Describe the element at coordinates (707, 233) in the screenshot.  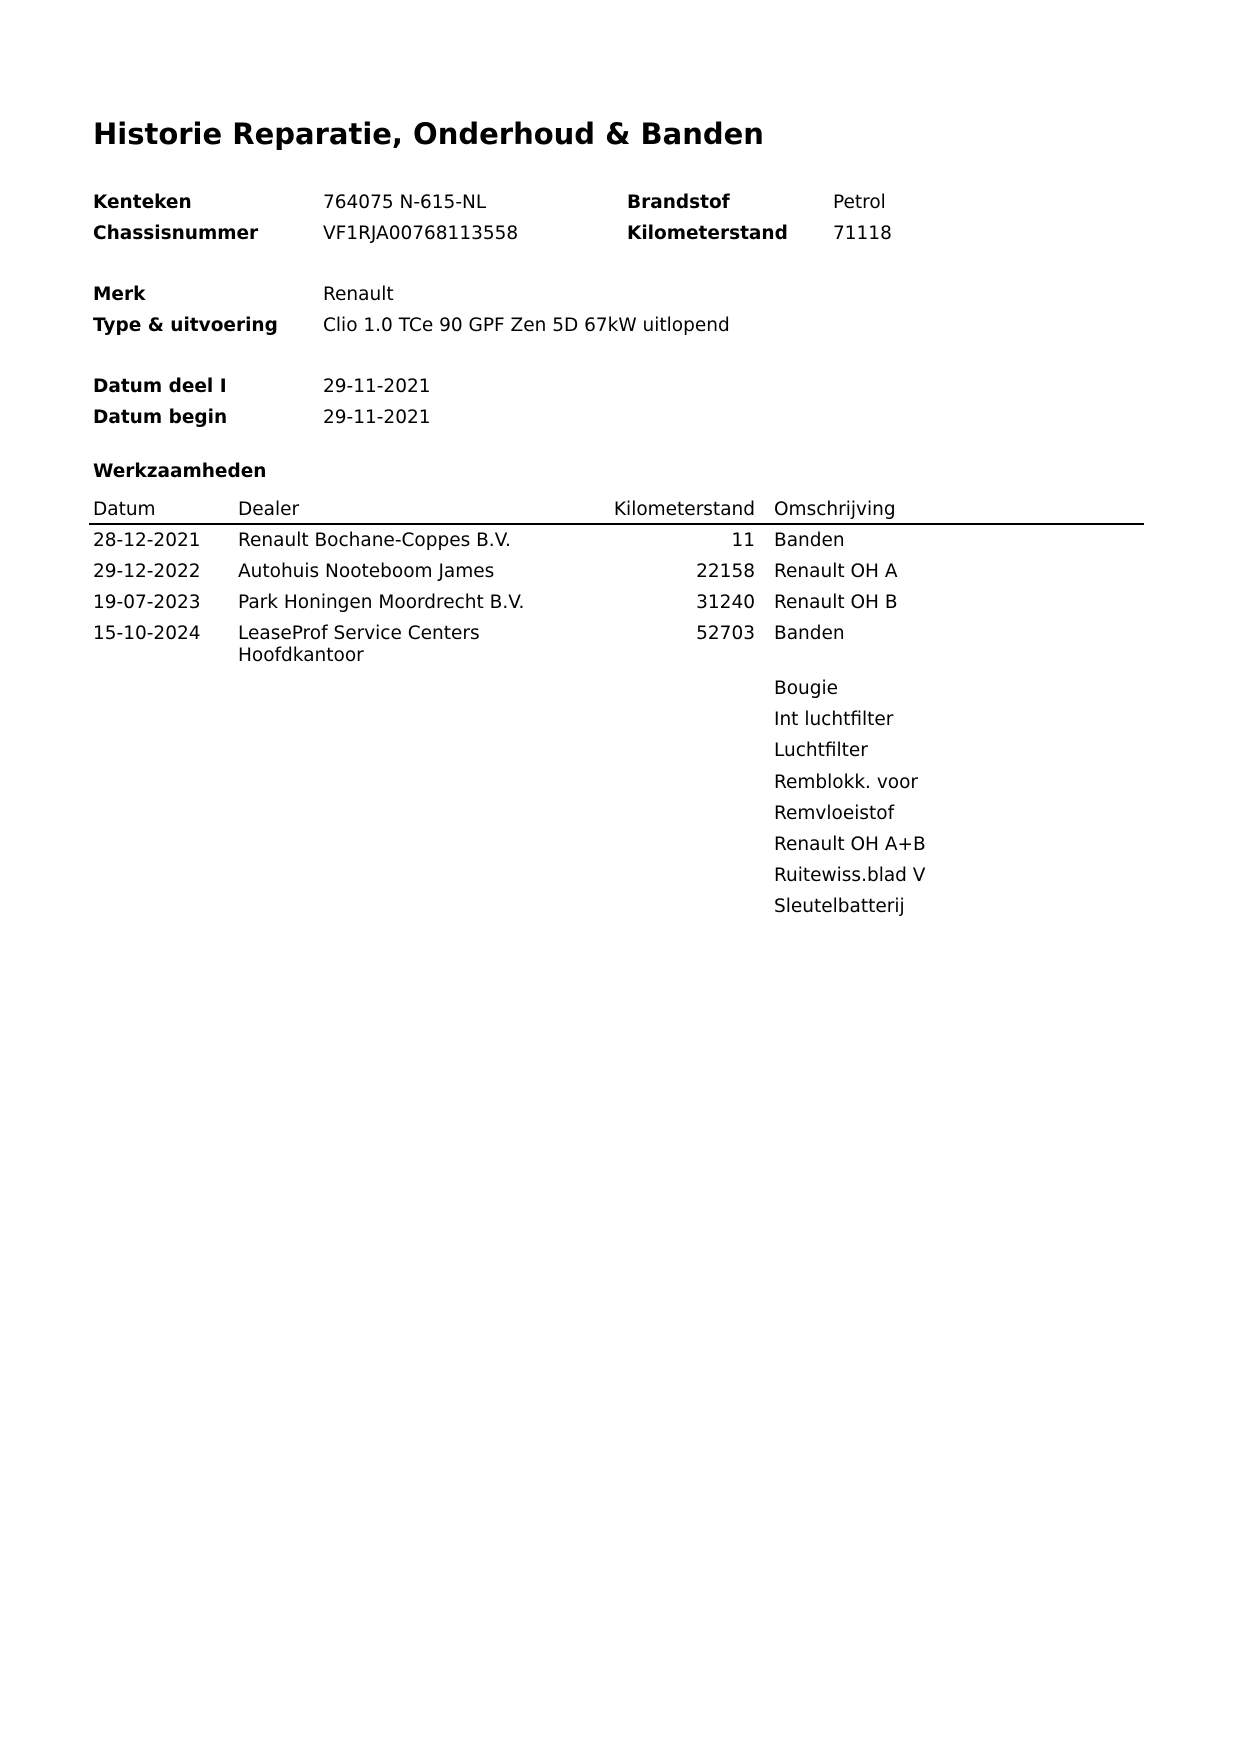
I see `km-label: Kilometerstand` at that location.